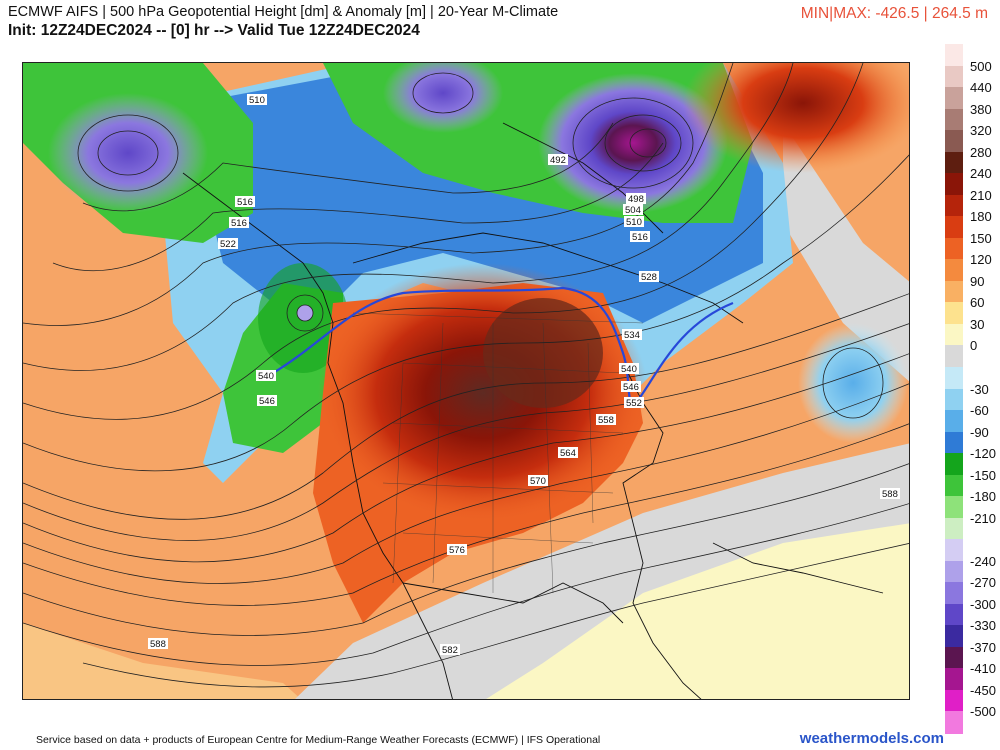  Describe the element at coordinates (983, 690) in the screenshot. I see `colorbar-label: -450` at that location.